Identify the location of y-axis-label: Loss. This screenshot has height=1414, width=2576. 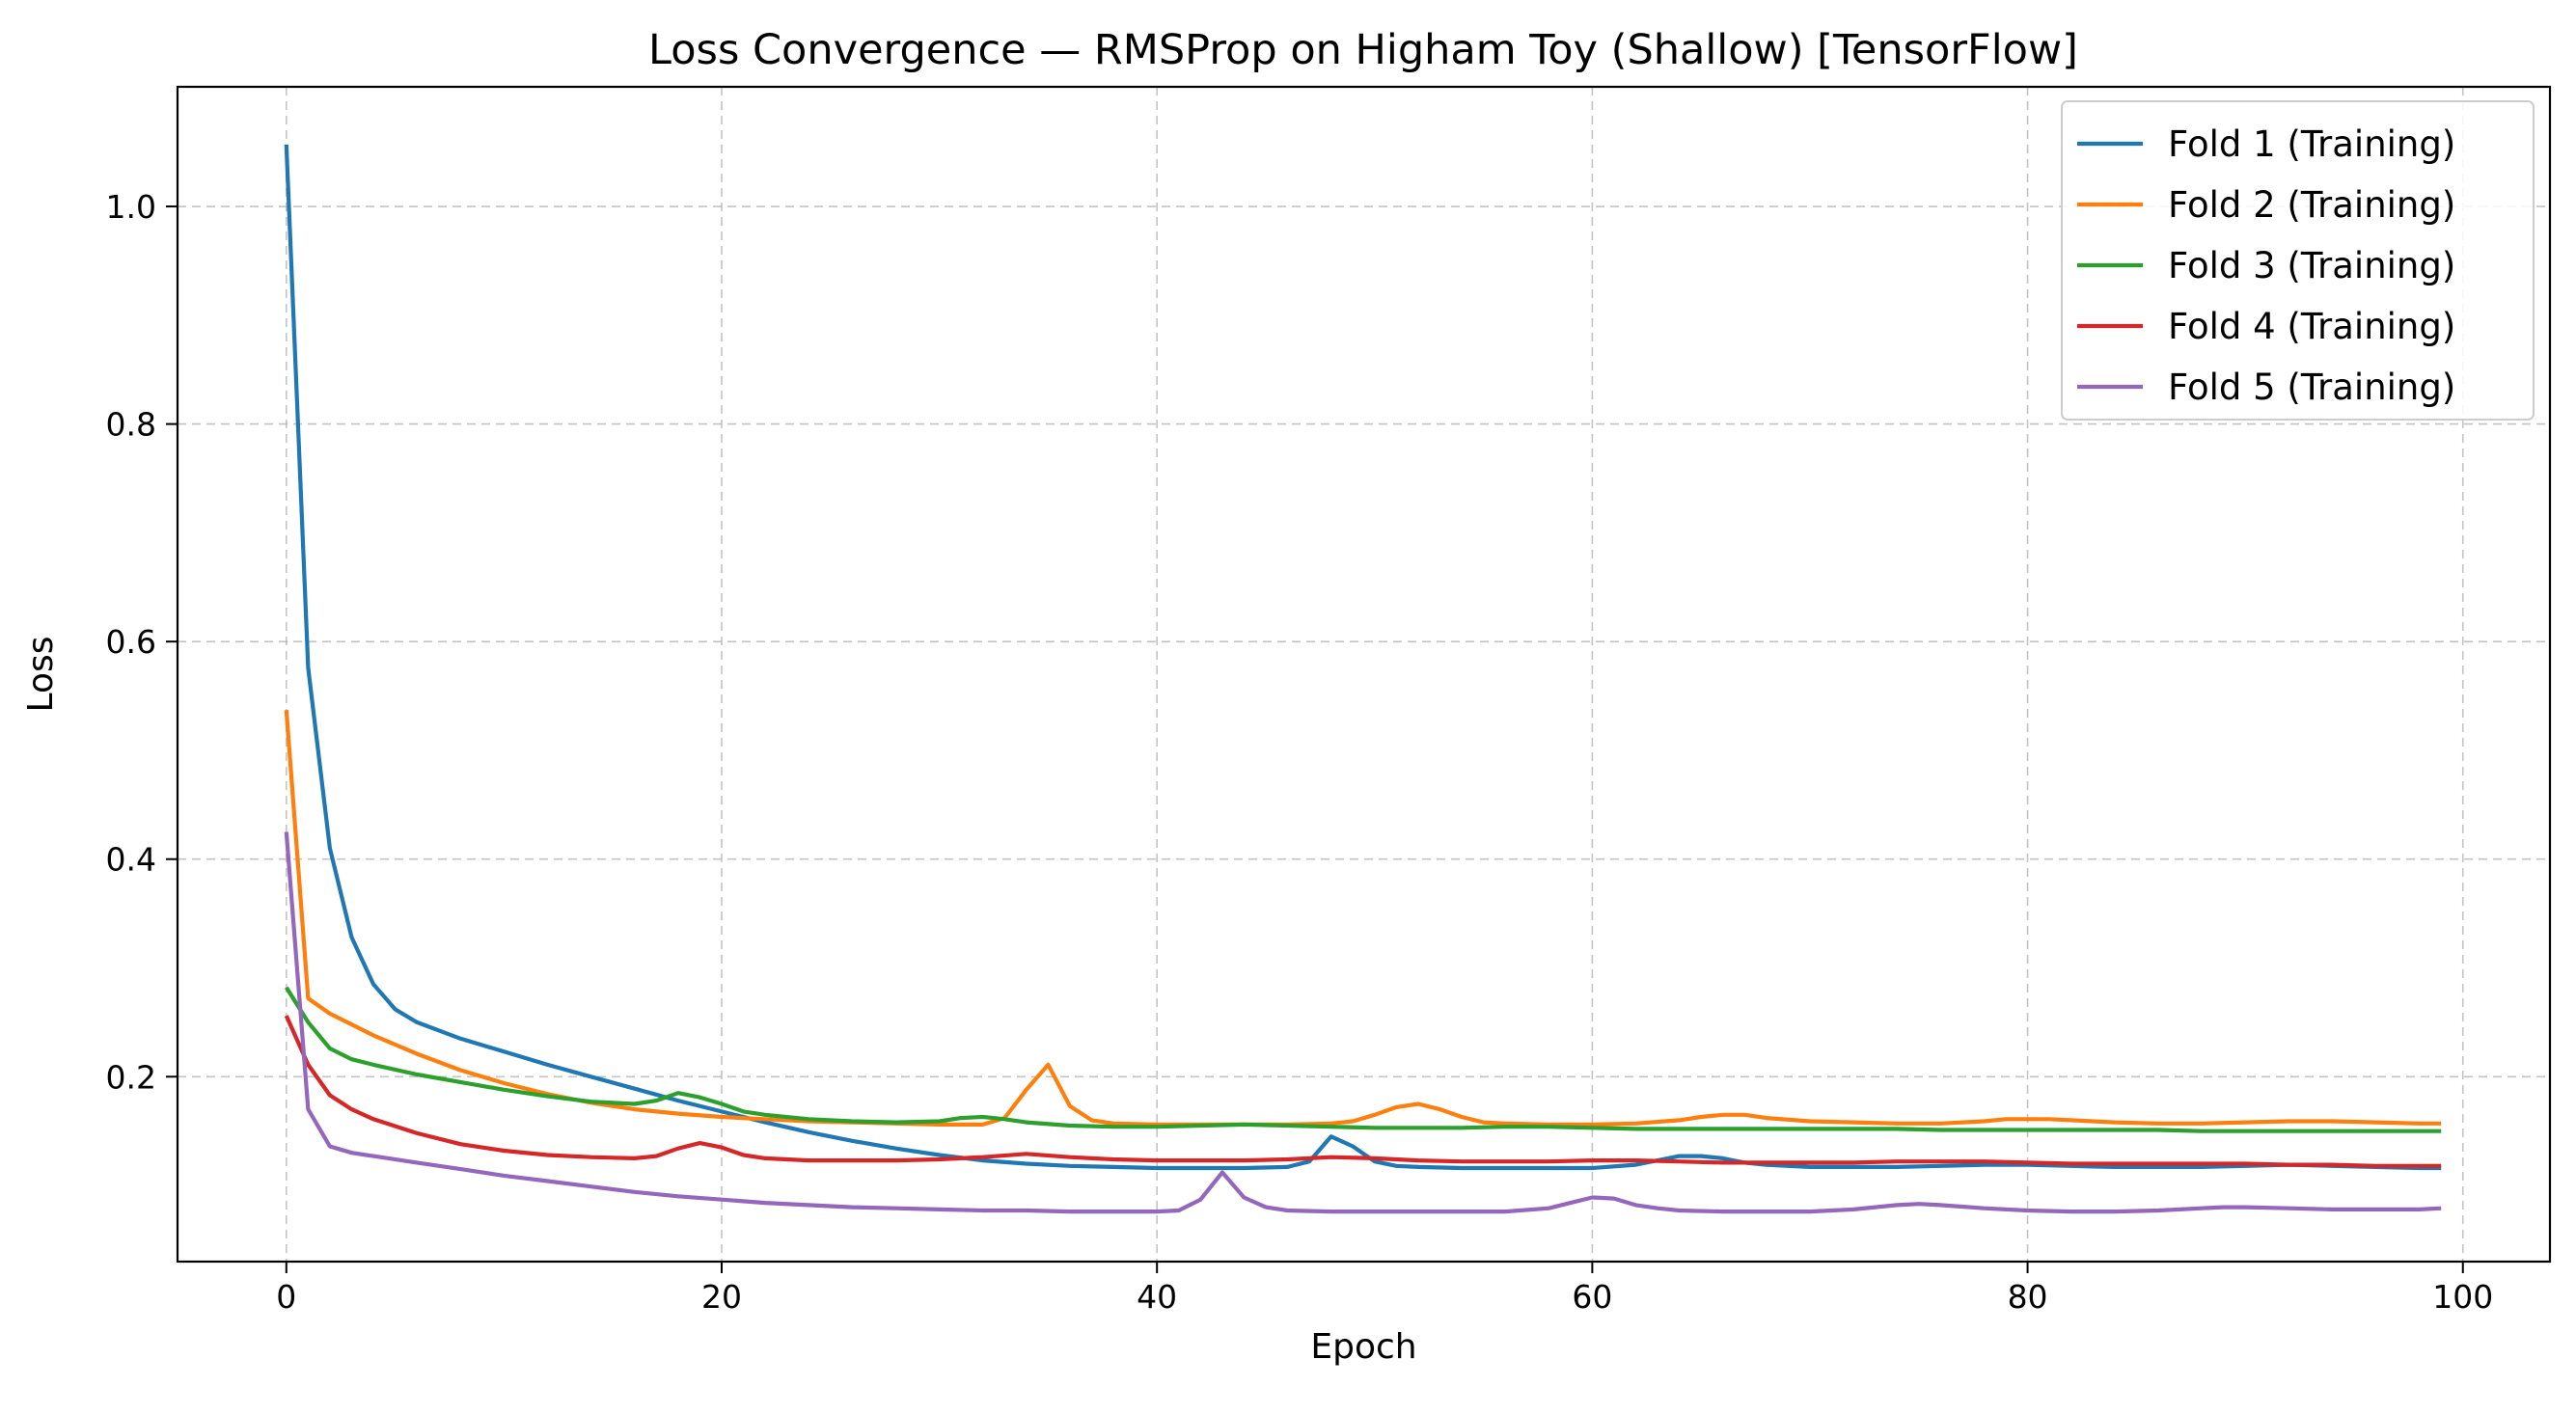
(41, 675).